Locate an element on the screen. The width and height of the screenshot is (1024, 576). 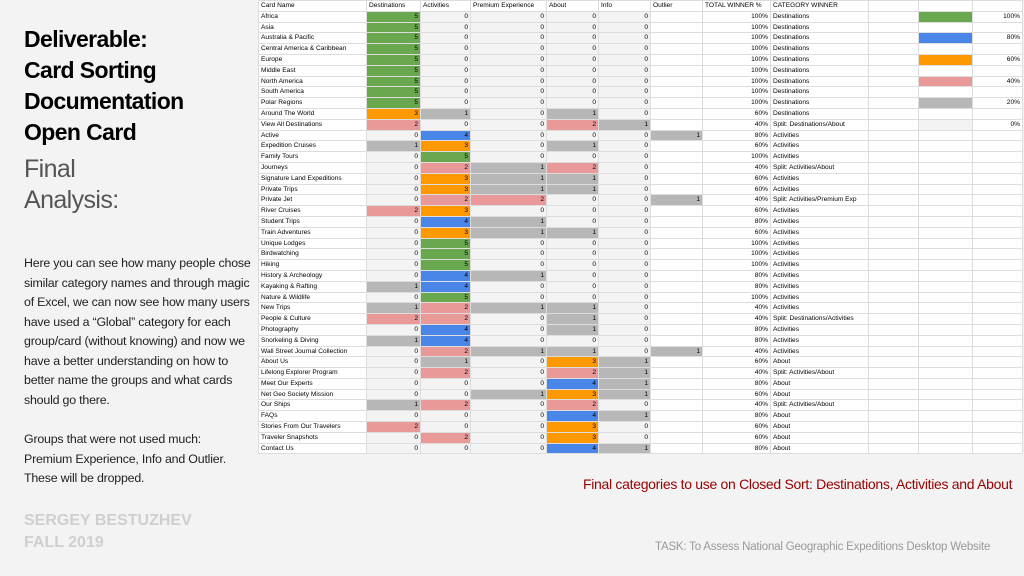
card-name: Student Trips is located at coordinates (312, 221).